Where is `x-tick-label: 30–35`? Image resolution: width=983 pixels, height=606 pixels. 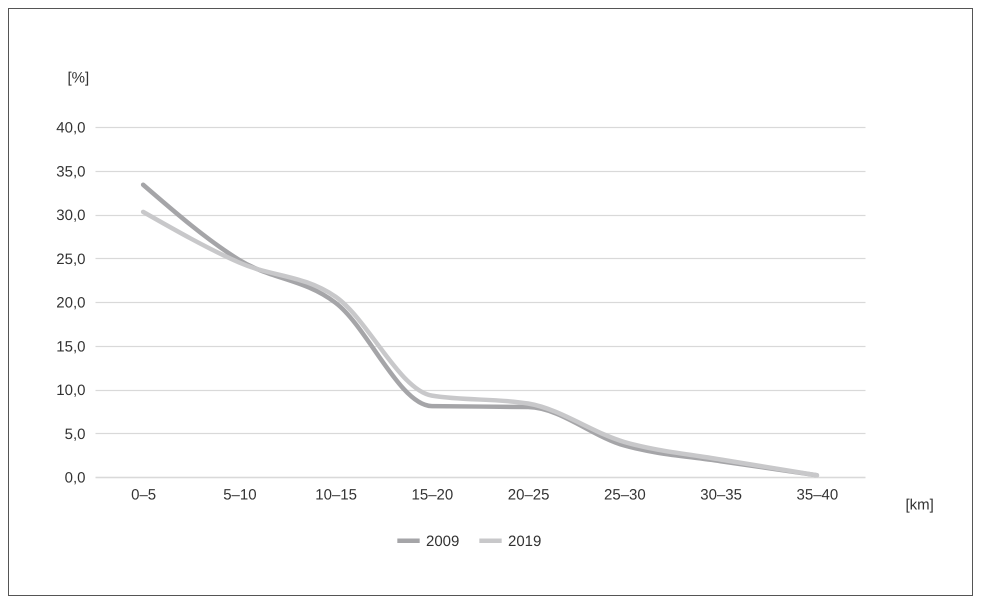
x-tick-label: 30–35 is located at coordinates (721, 495).